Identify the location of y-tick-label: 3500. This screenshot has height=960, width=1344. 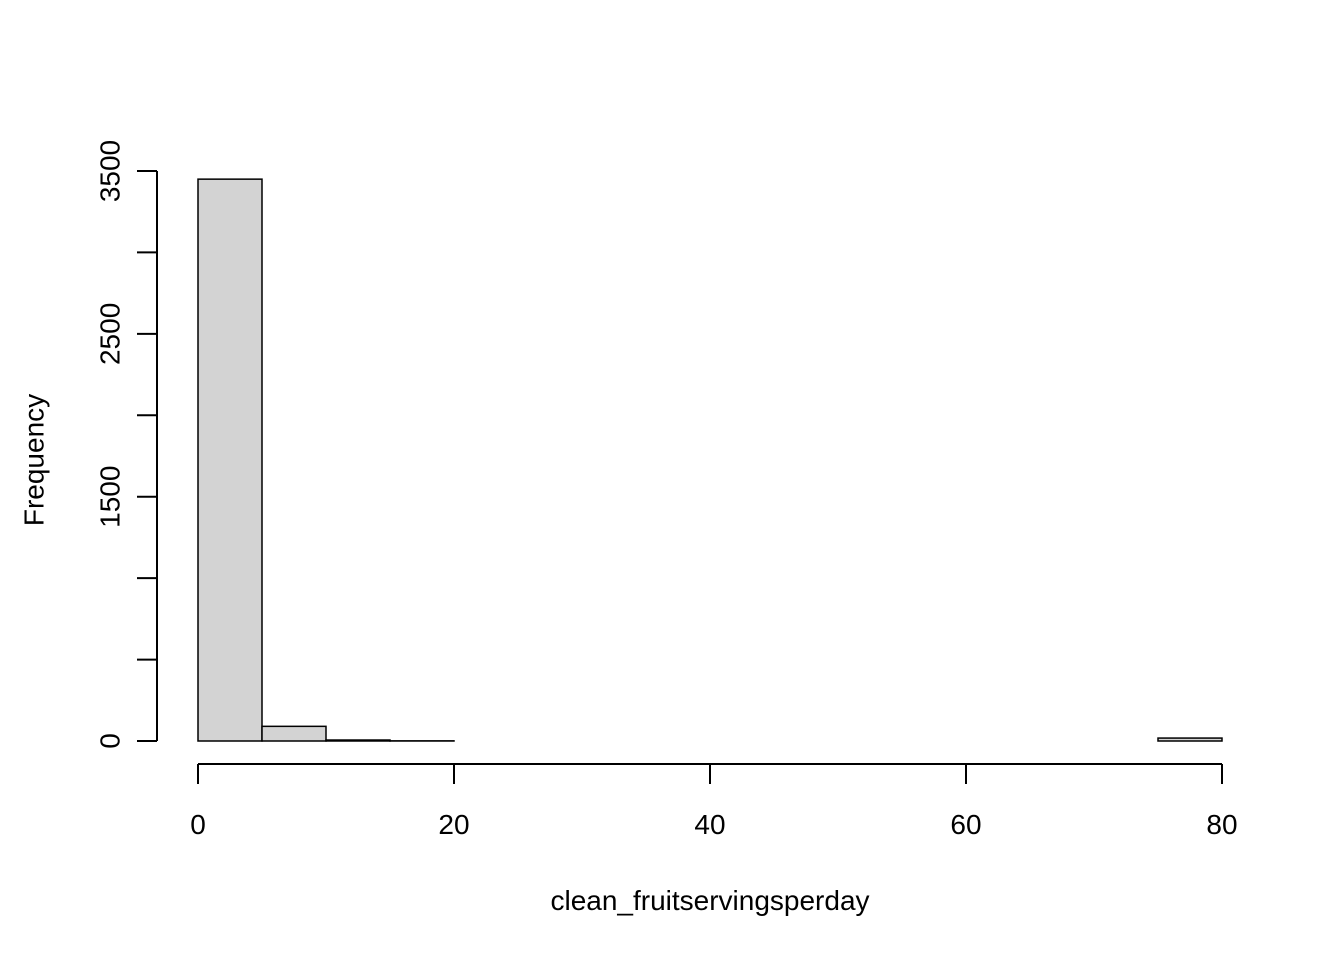
(109, 171).